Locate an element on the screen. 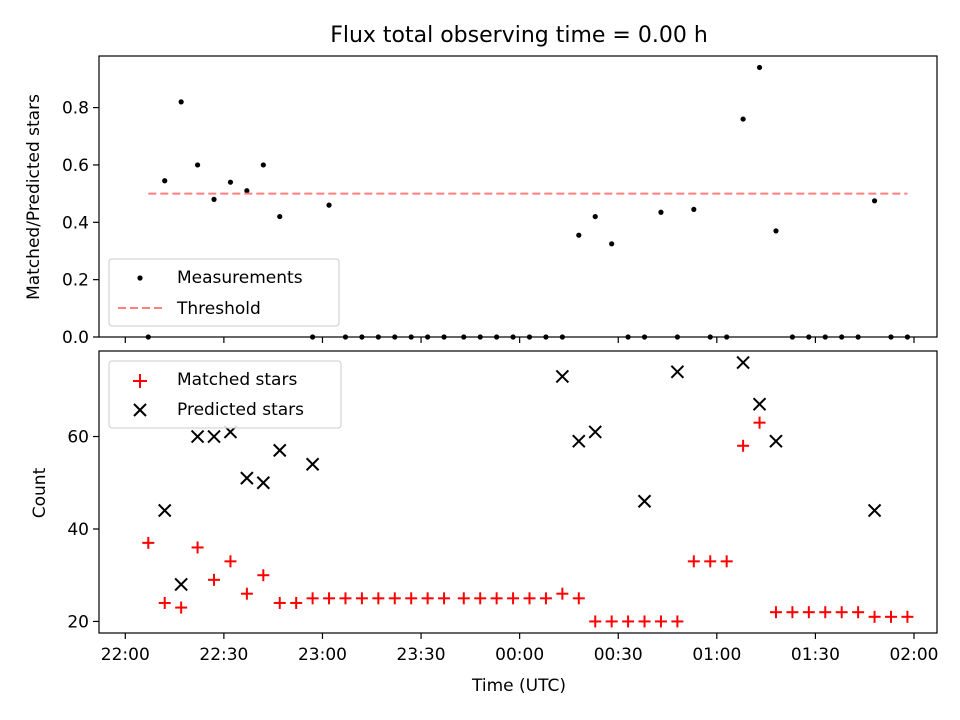 The width and height of the screenshot is (960, 720). x-tick-label: 00:00 is located at coordinates (519, 655).